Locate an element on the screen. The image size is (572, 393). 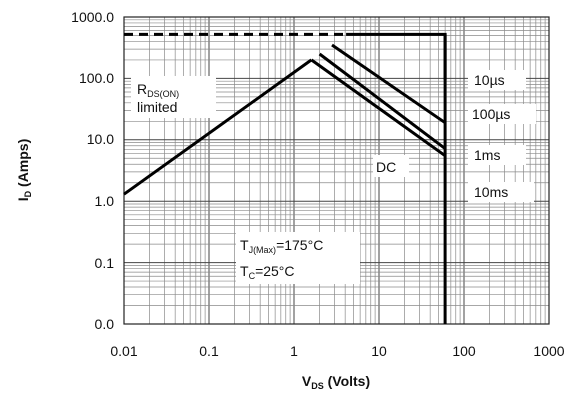
pulse-1ms-label-bg is located at coordinates (497, 155).